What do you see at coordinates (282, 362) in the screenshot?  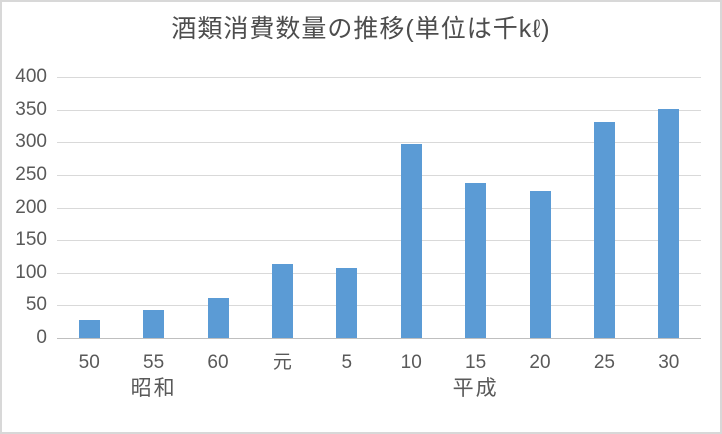 I see `x-tick-label-元: 元` at bounding box center [282, 362].